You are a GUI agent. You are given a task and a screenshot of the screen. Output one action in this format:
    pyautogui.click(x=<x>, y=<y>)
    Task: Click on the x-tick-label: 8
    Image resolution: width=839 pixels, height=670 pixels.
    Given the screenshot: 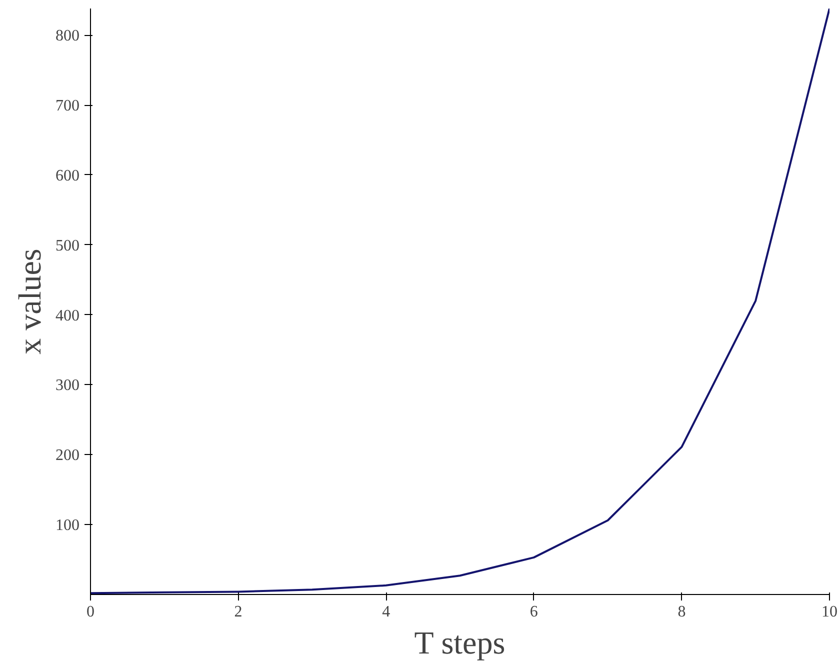 What is the action you would take?
    pyautogui.click(x=682, y=612)
    